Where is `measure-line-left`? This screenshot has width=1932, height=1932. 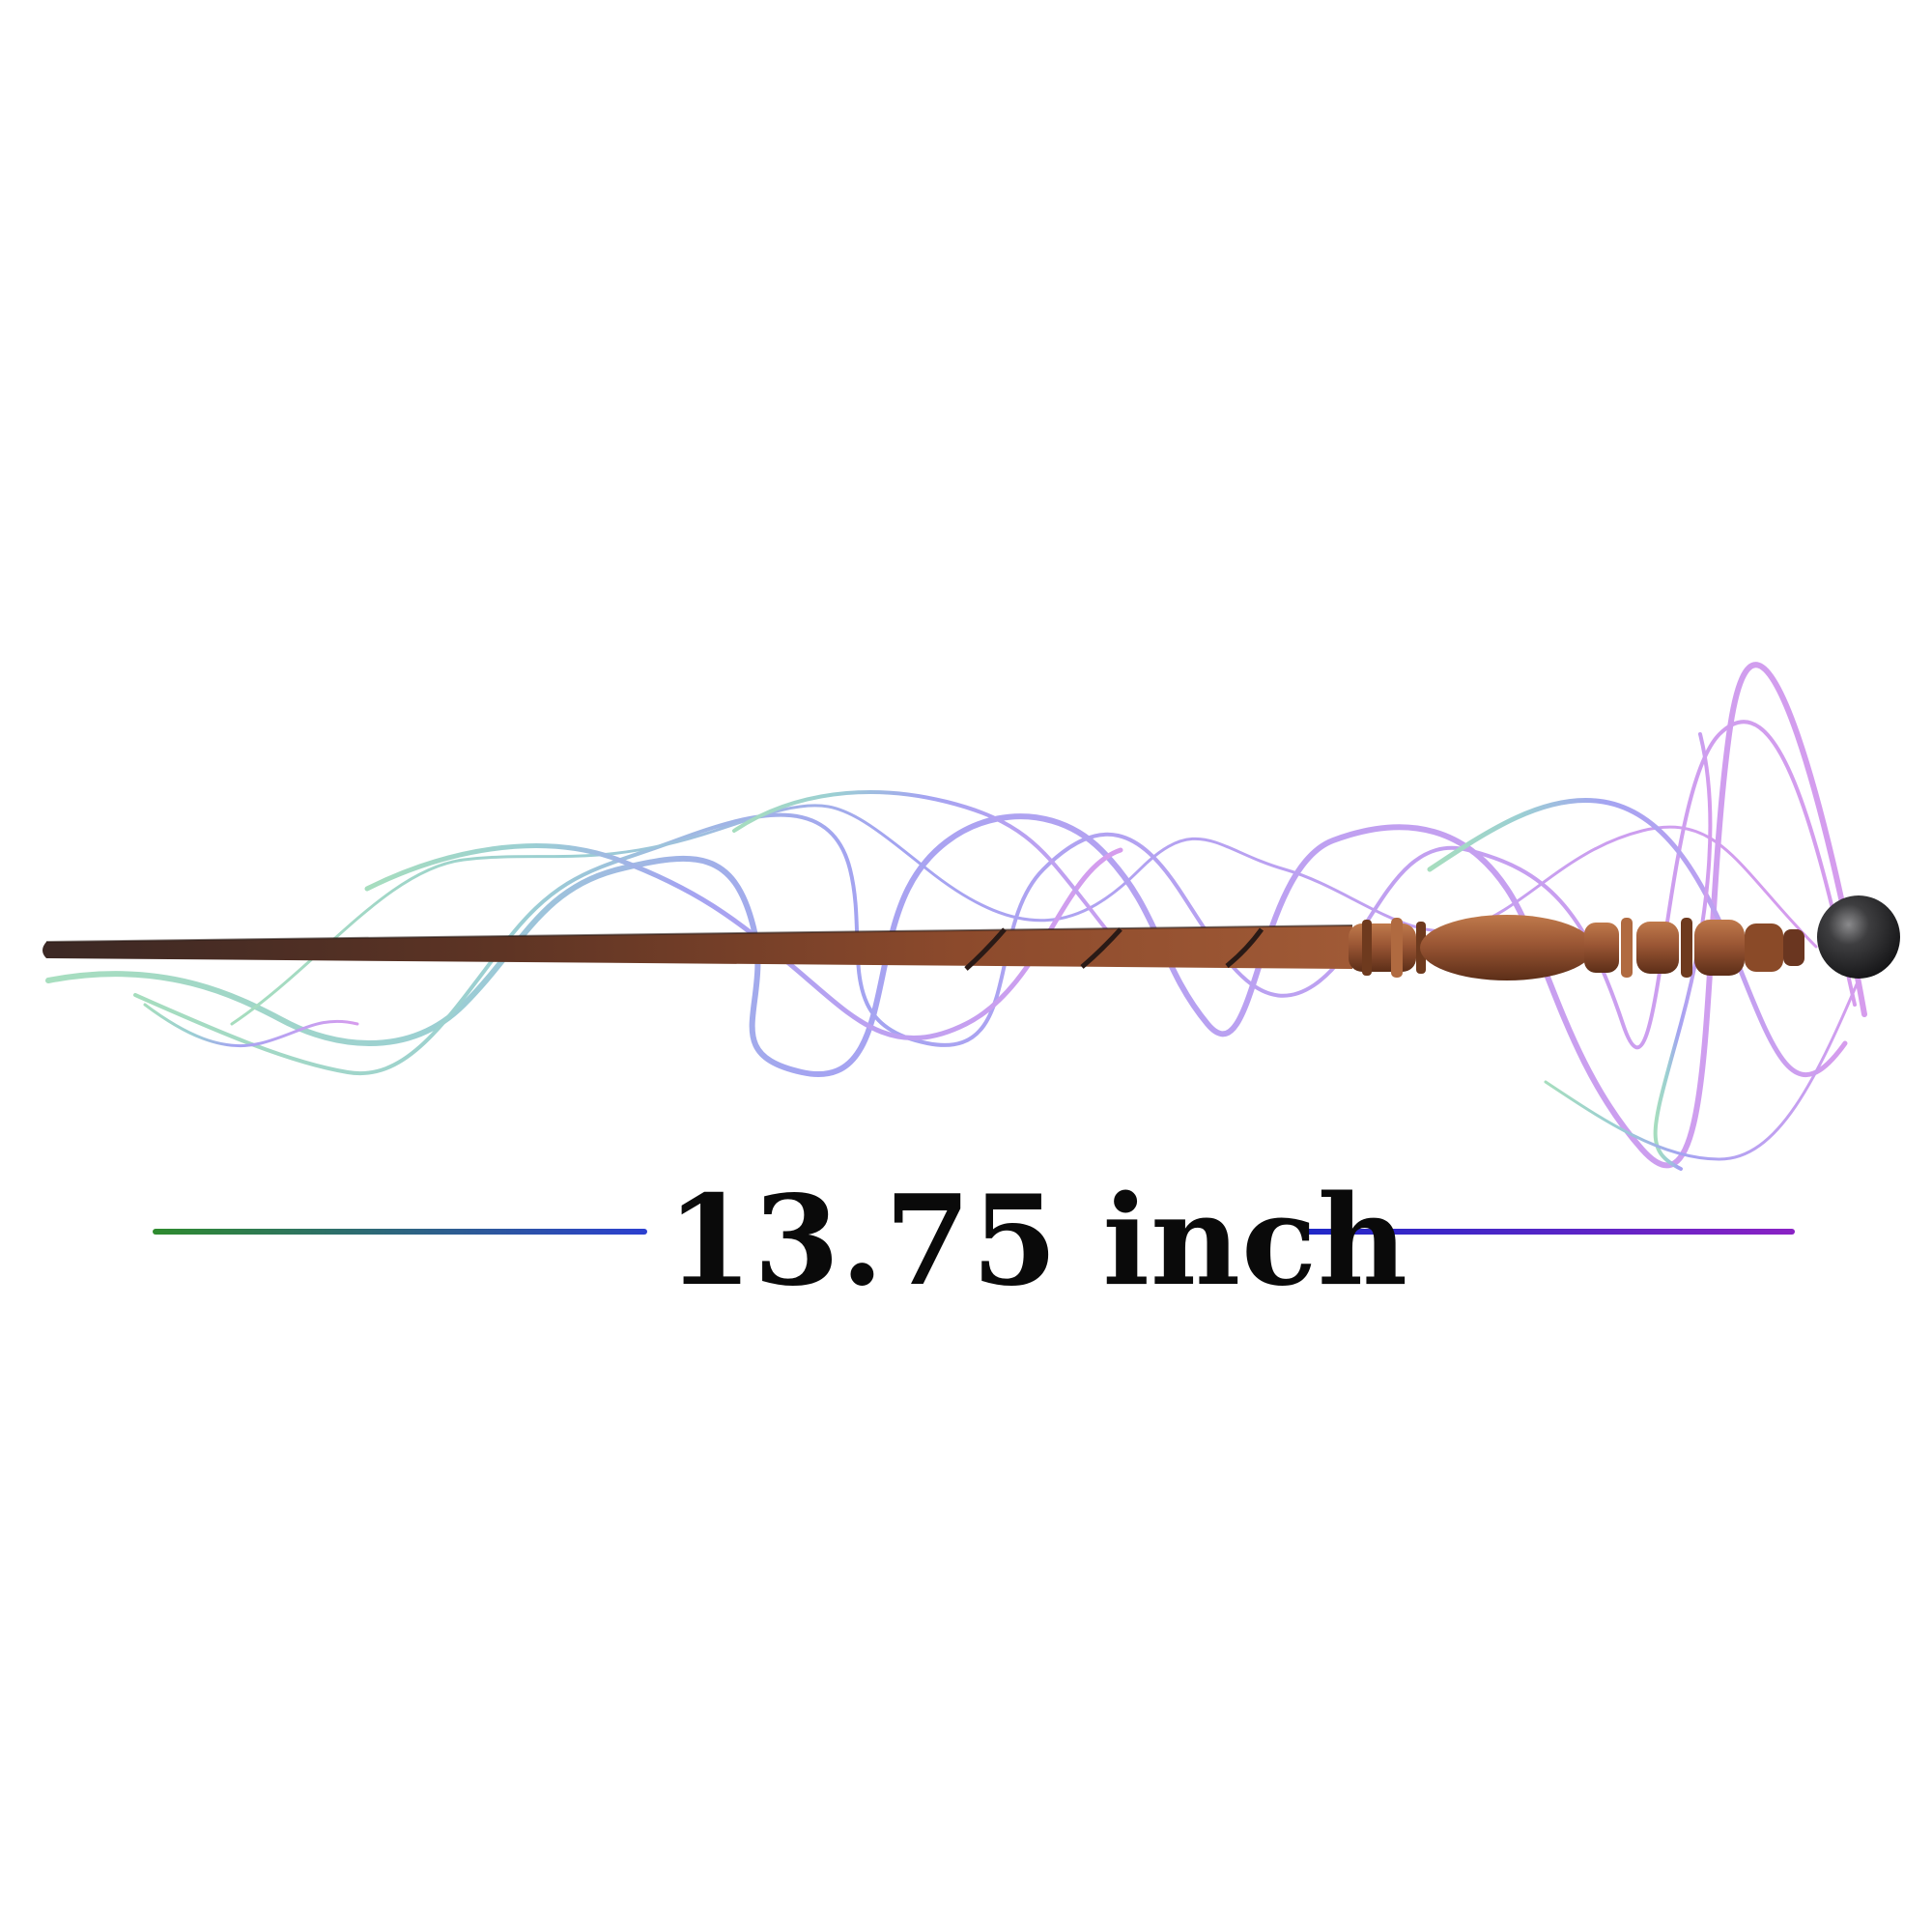 measure-line-left is located at coordinates (400, 1232).